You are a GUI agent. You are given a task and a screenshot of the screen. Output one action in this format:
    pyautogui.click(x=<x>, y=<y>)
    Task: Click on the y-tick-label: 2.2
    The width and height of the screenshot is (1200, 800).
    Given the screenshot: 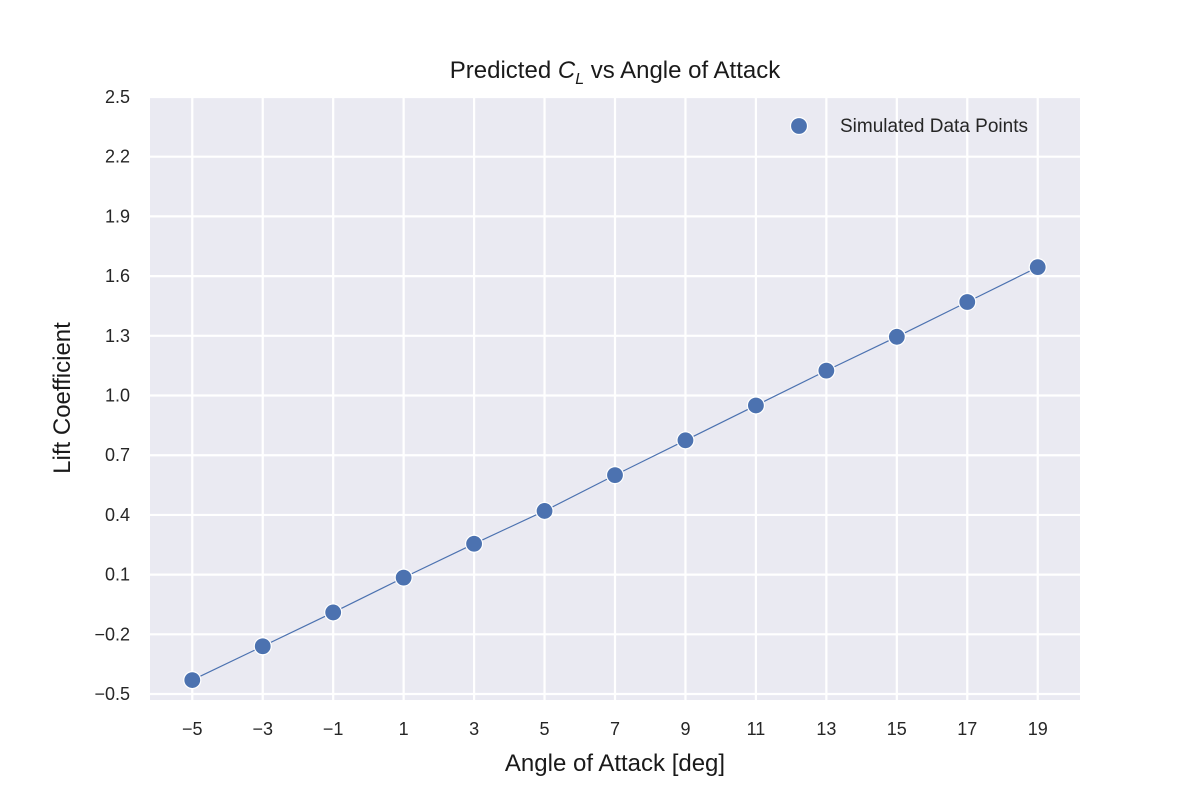 What is the action you would take?
    pyautogui.click(x=117, y=157)
    